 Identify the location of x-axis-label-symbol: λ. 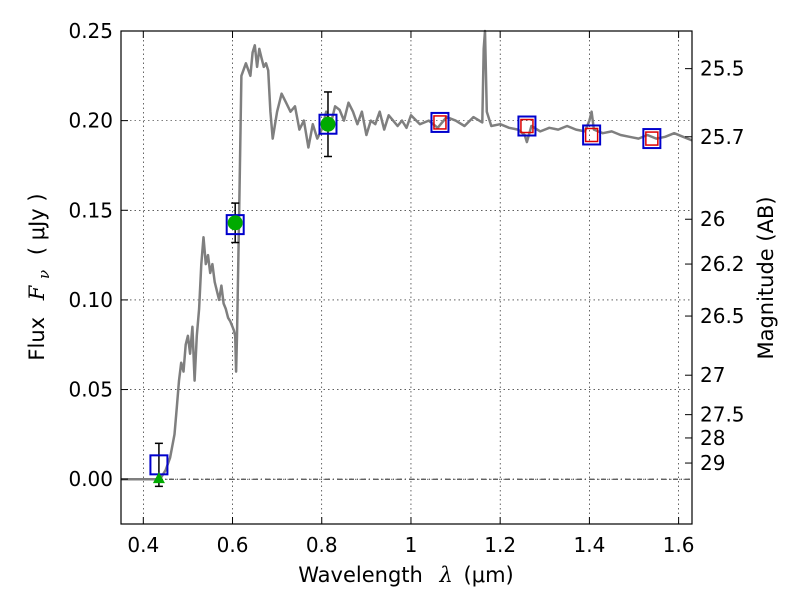
(446, 575).